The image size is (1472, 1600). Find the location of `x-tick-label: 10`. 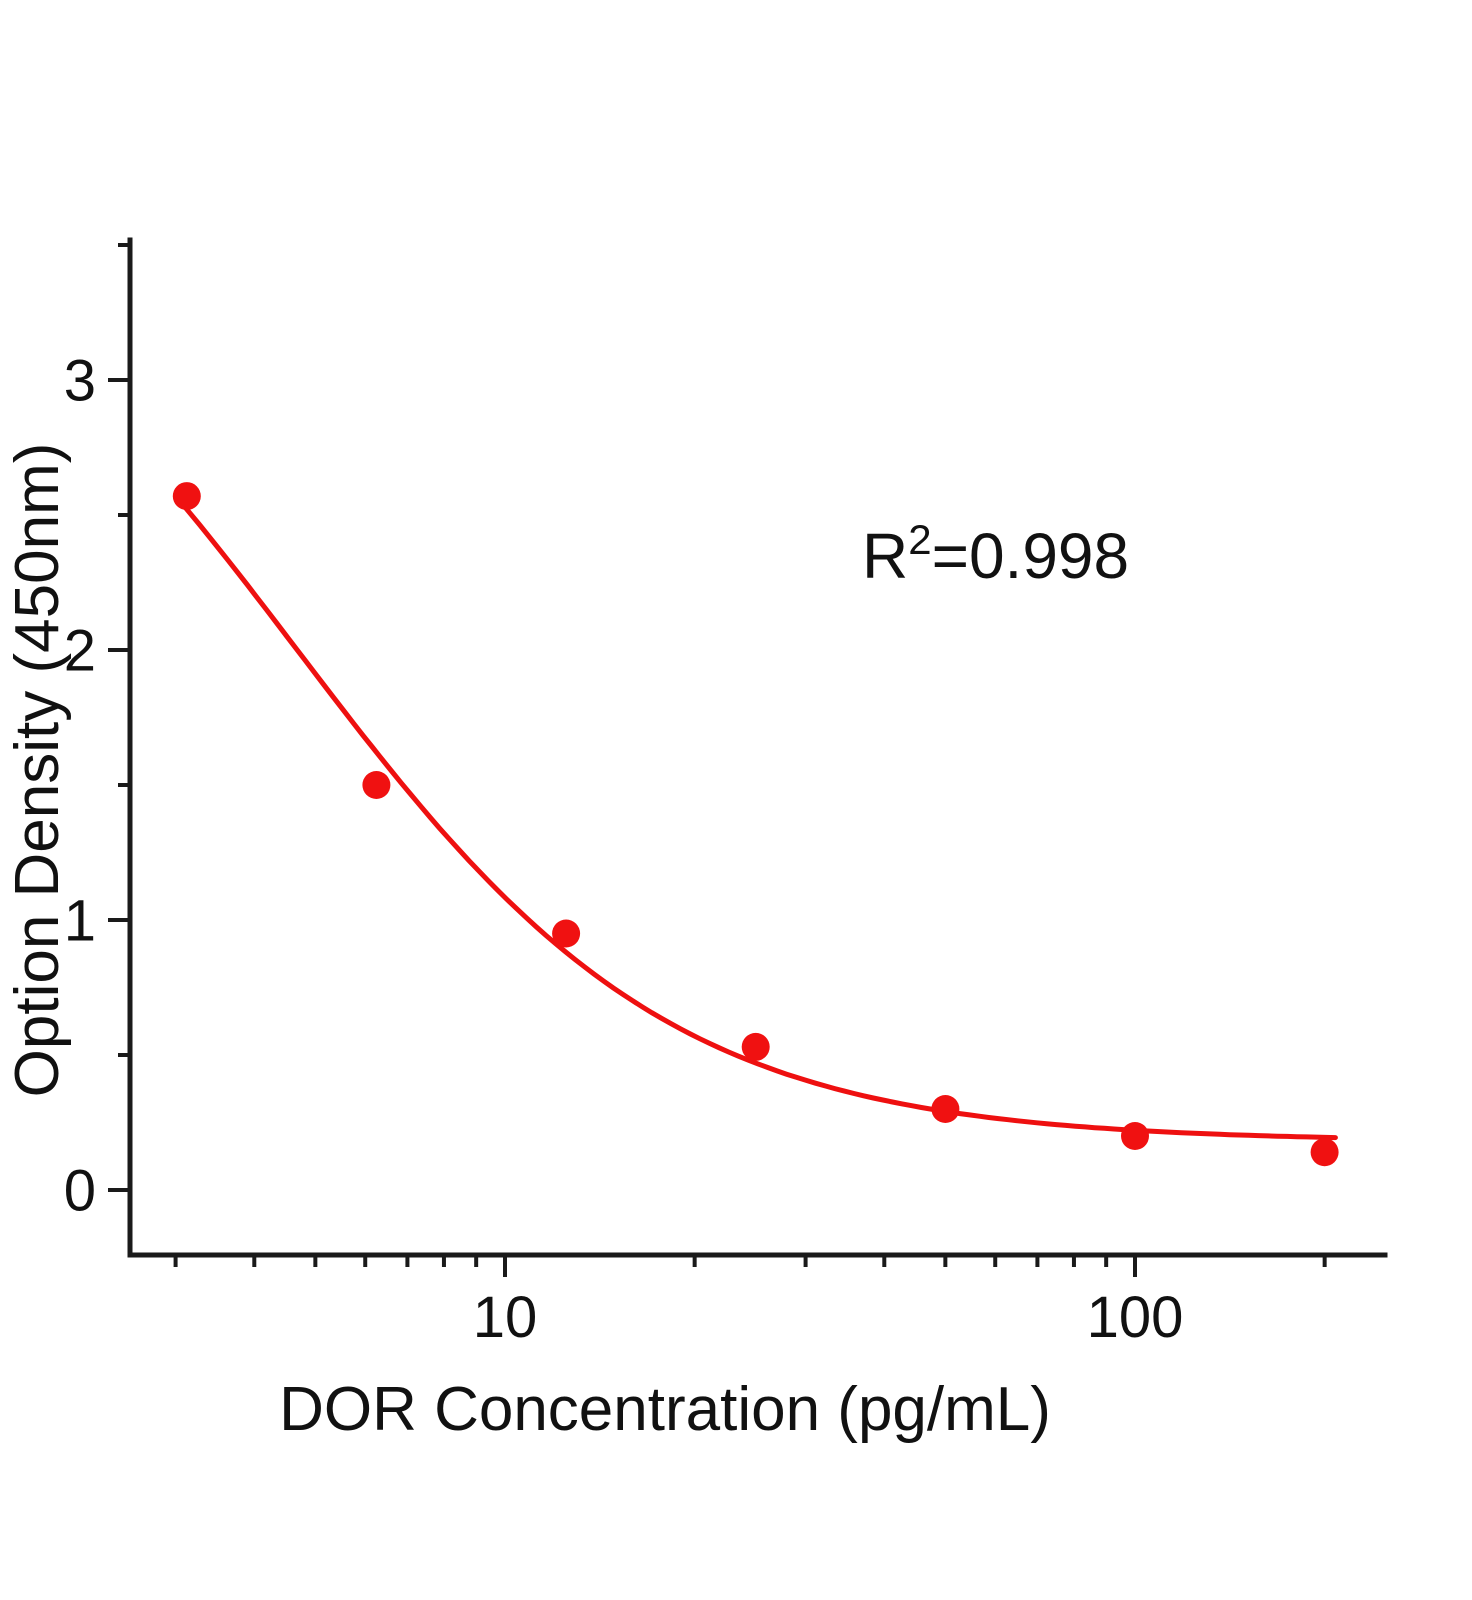

x-tick-label: 10 is located at coordinates (505, 1317).